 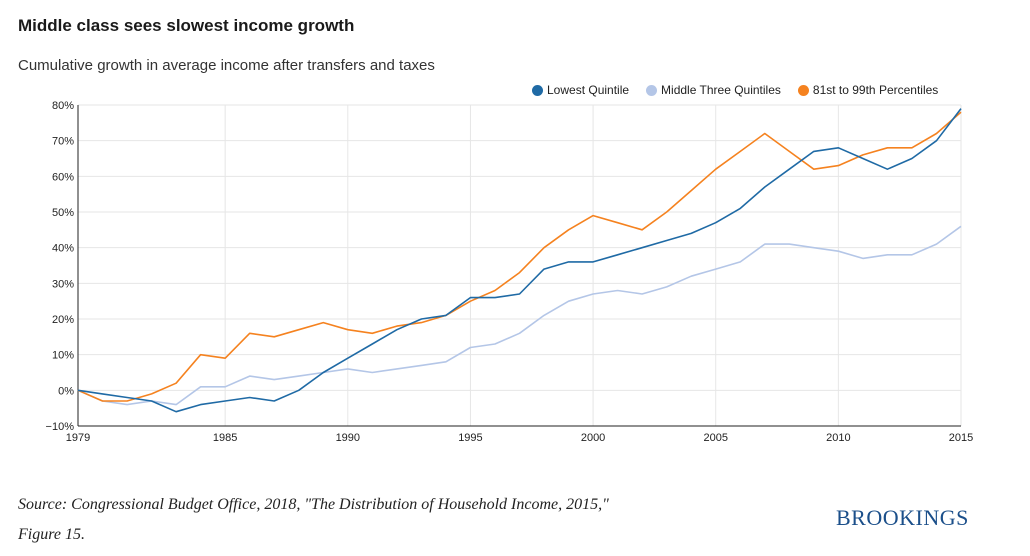 What do you see at coordinates (838, 438) in the screenshot?
I see `x-tick-label: 2010` at bounding box center [838, 438].